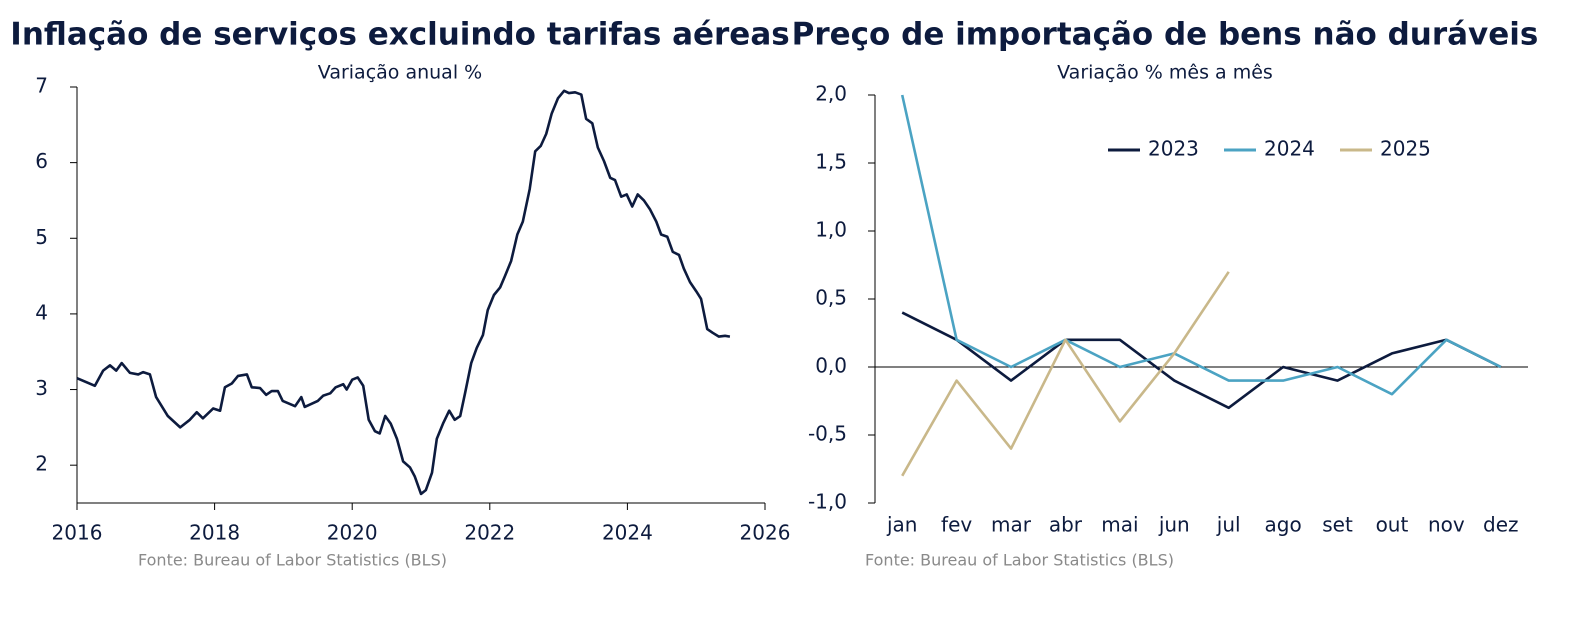 Image resolution: width=1576 pixels, height=636 pixels. Describe the element at coordinates (1337, 525) in the screenshot. I see `x-tick-label: set` at that location.